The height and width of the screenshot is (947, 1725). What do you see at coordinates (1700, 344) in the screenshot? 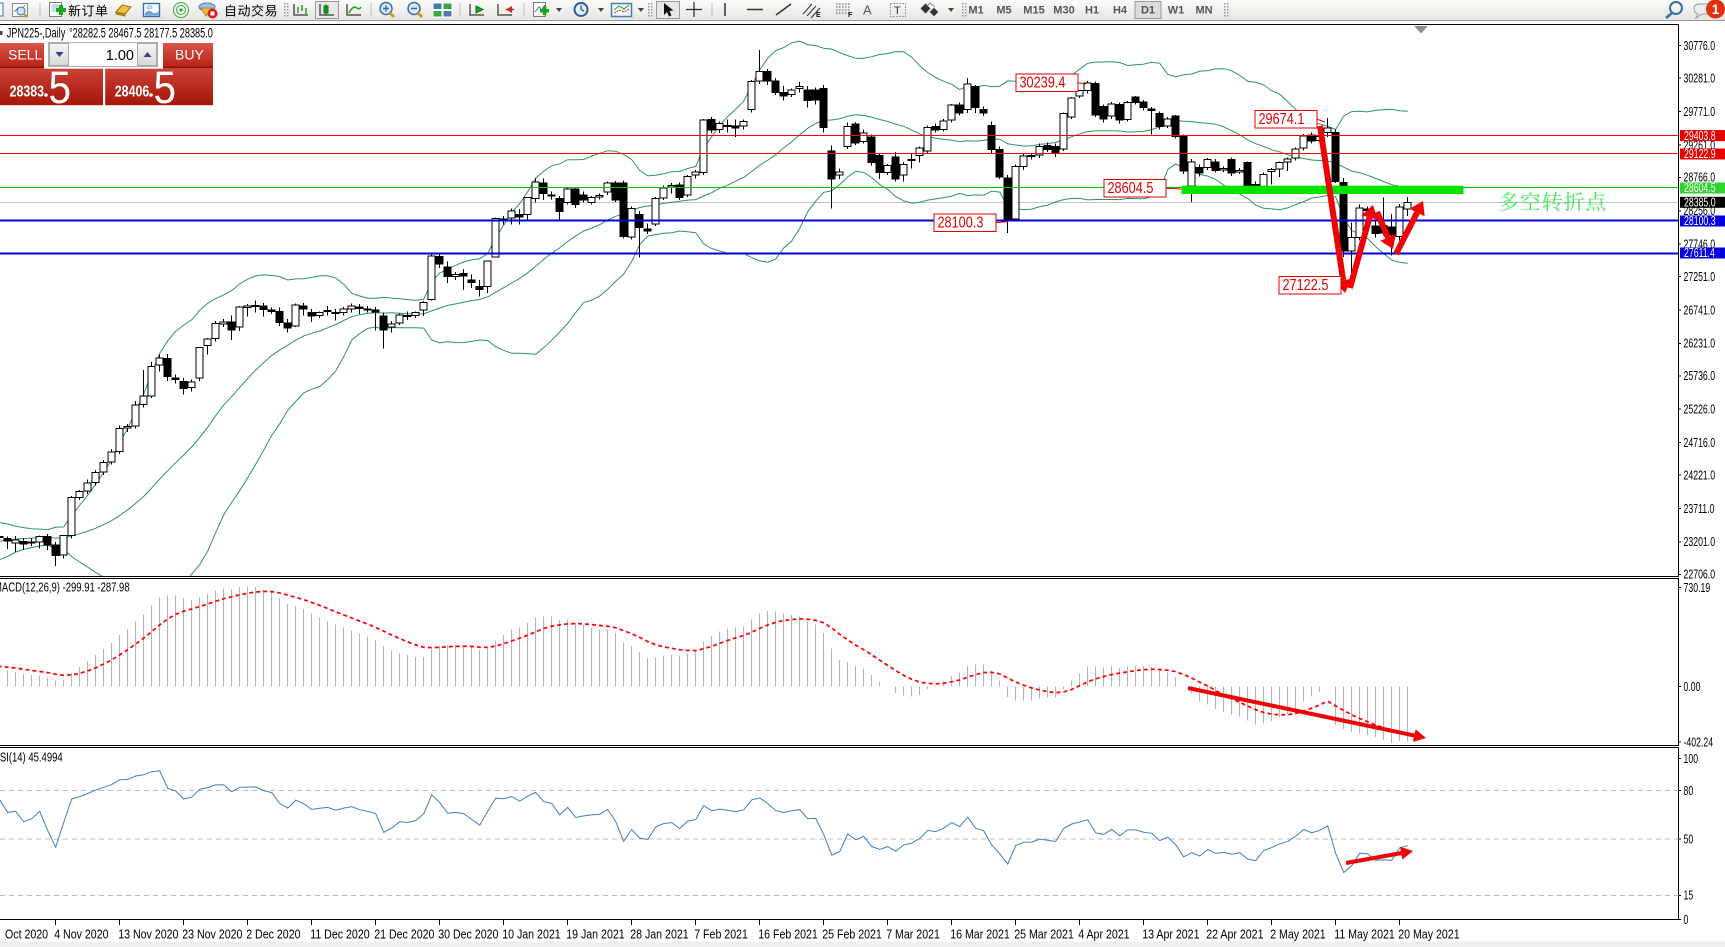
I see `svg-text: 26231.0` at bounding box center [1700, 344].